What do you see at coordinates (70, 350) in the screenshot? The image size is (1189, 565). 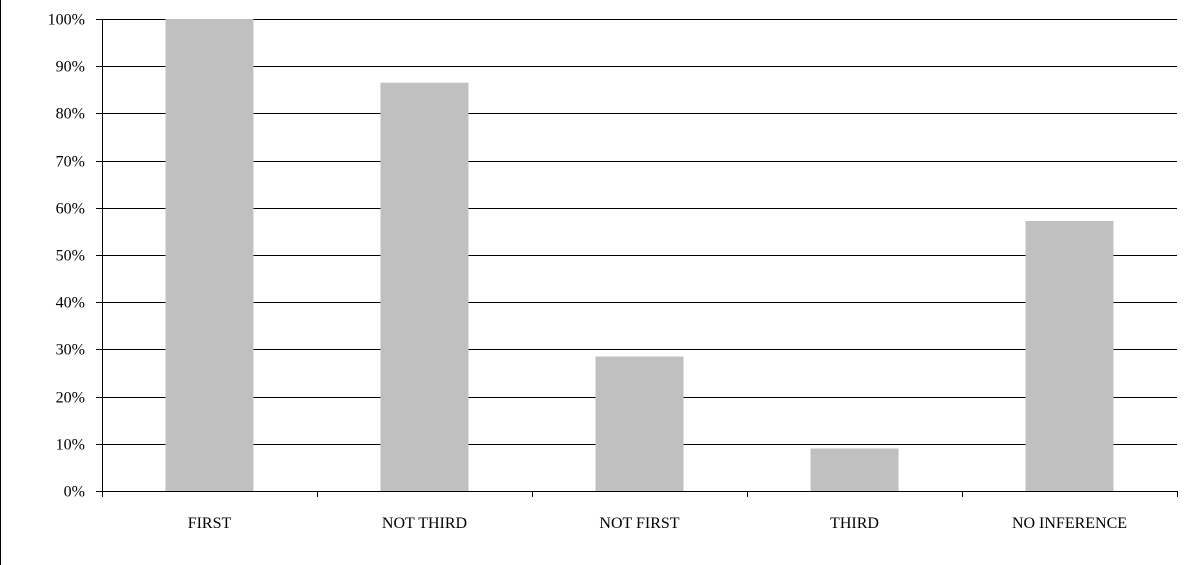 I see `y-tick-label: 30%` at bounding box center [70, 350].